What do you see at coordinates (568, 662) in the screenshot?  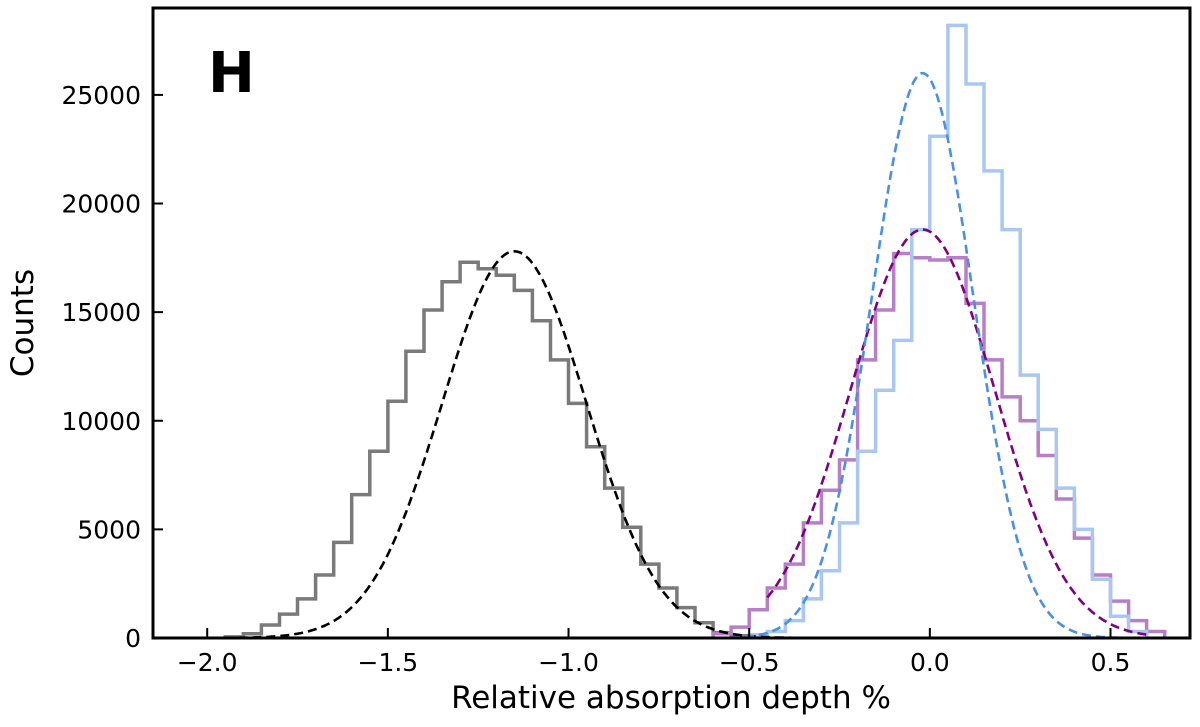 I see `x-tick-label-2: −1.0` at bounding box center [568, 662].